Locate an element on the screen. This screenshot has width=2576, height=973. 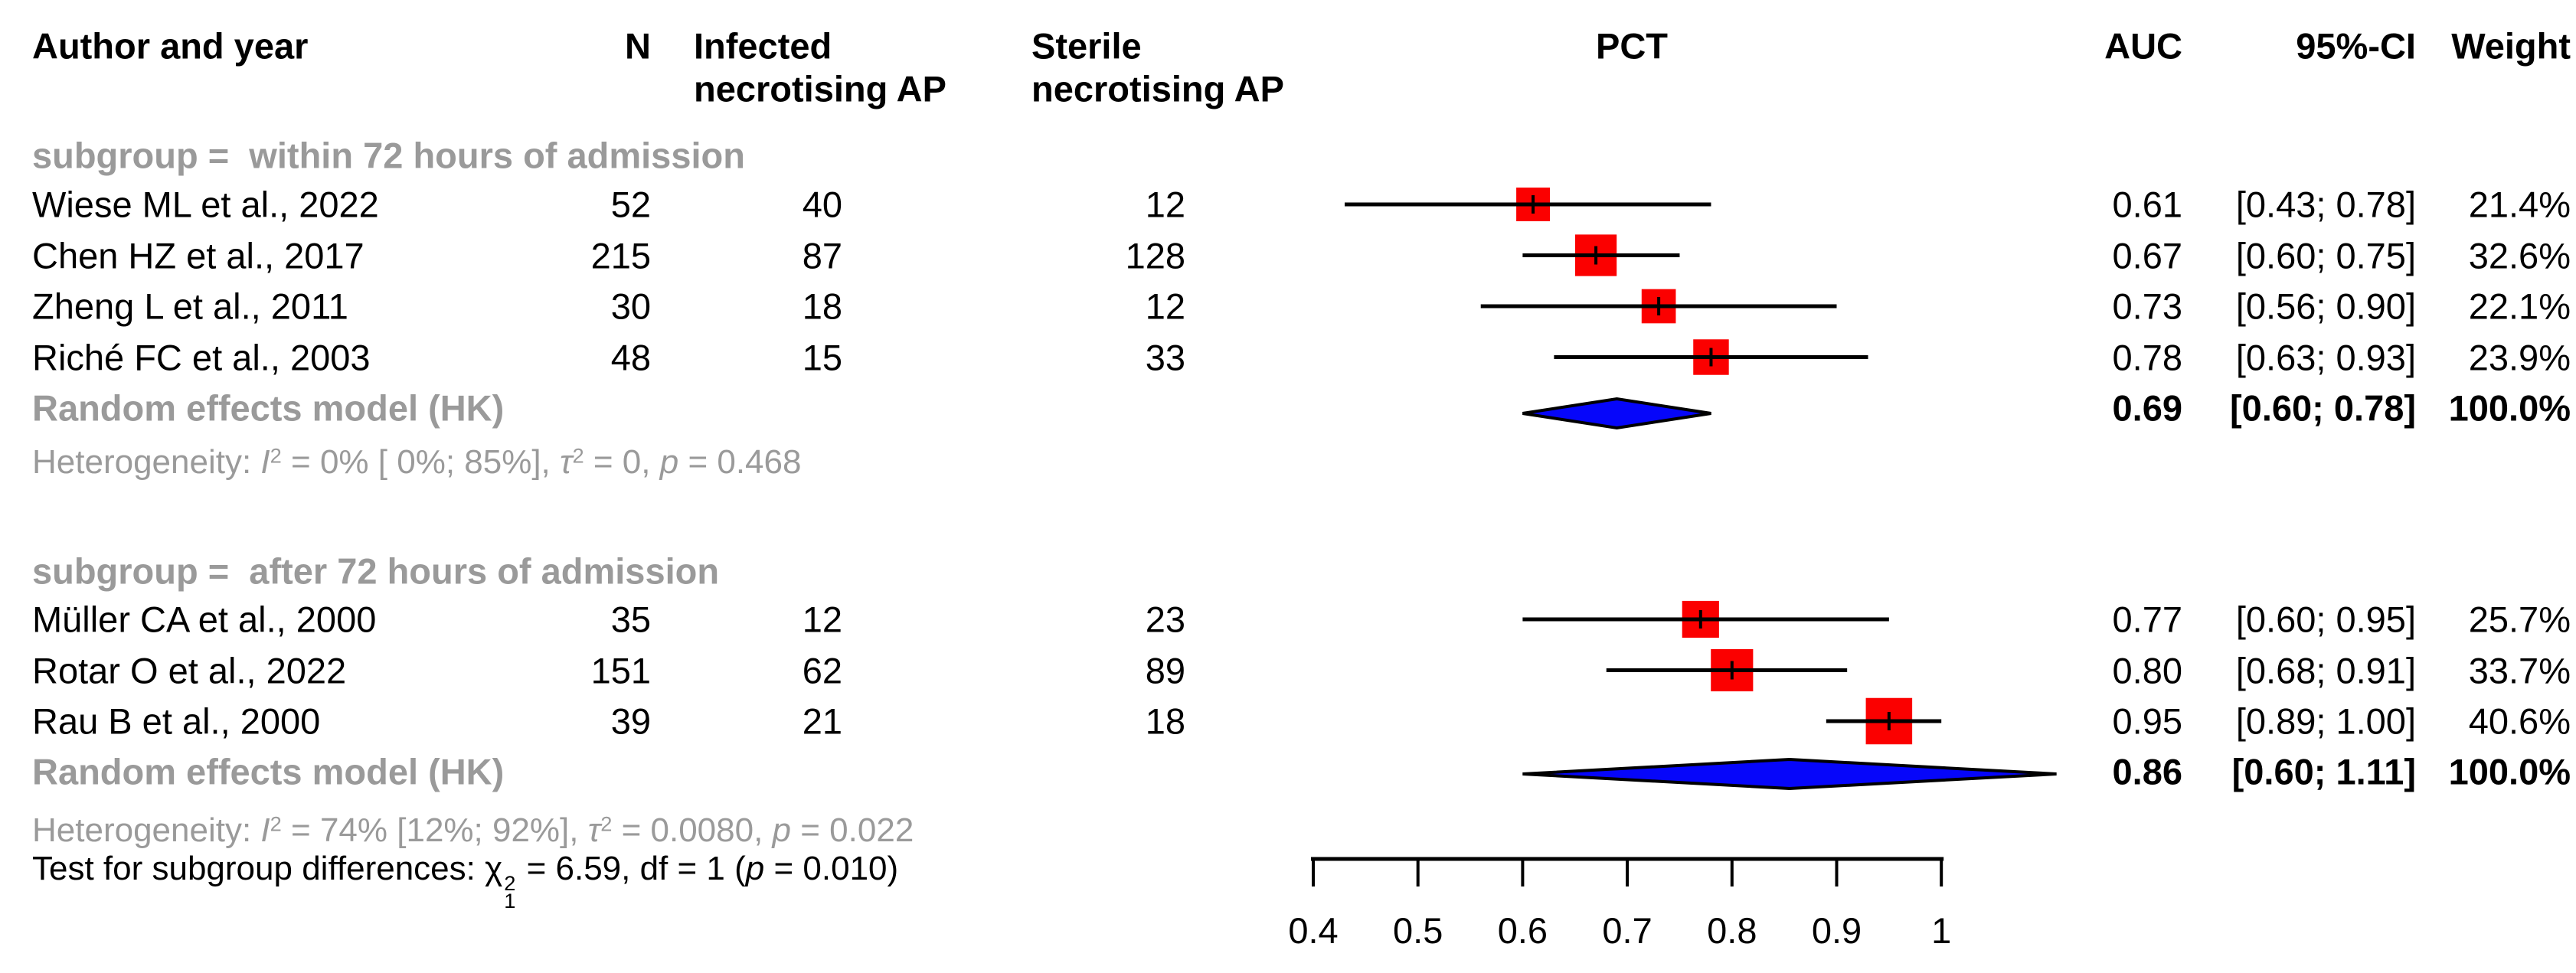
study-infected: 18 is located at coordinates (822, 306).